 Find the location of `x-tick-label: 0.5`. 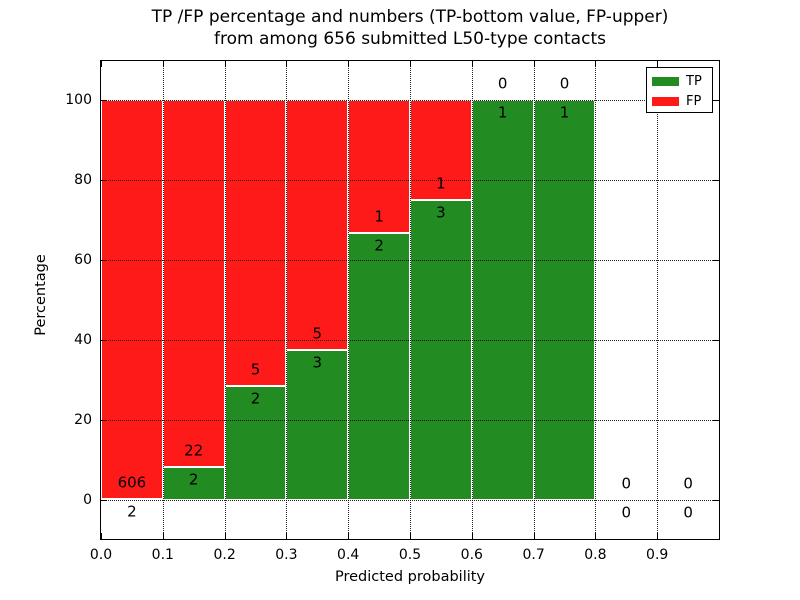

x-tick-label: 0.5 is located at coordinates (410, 555).